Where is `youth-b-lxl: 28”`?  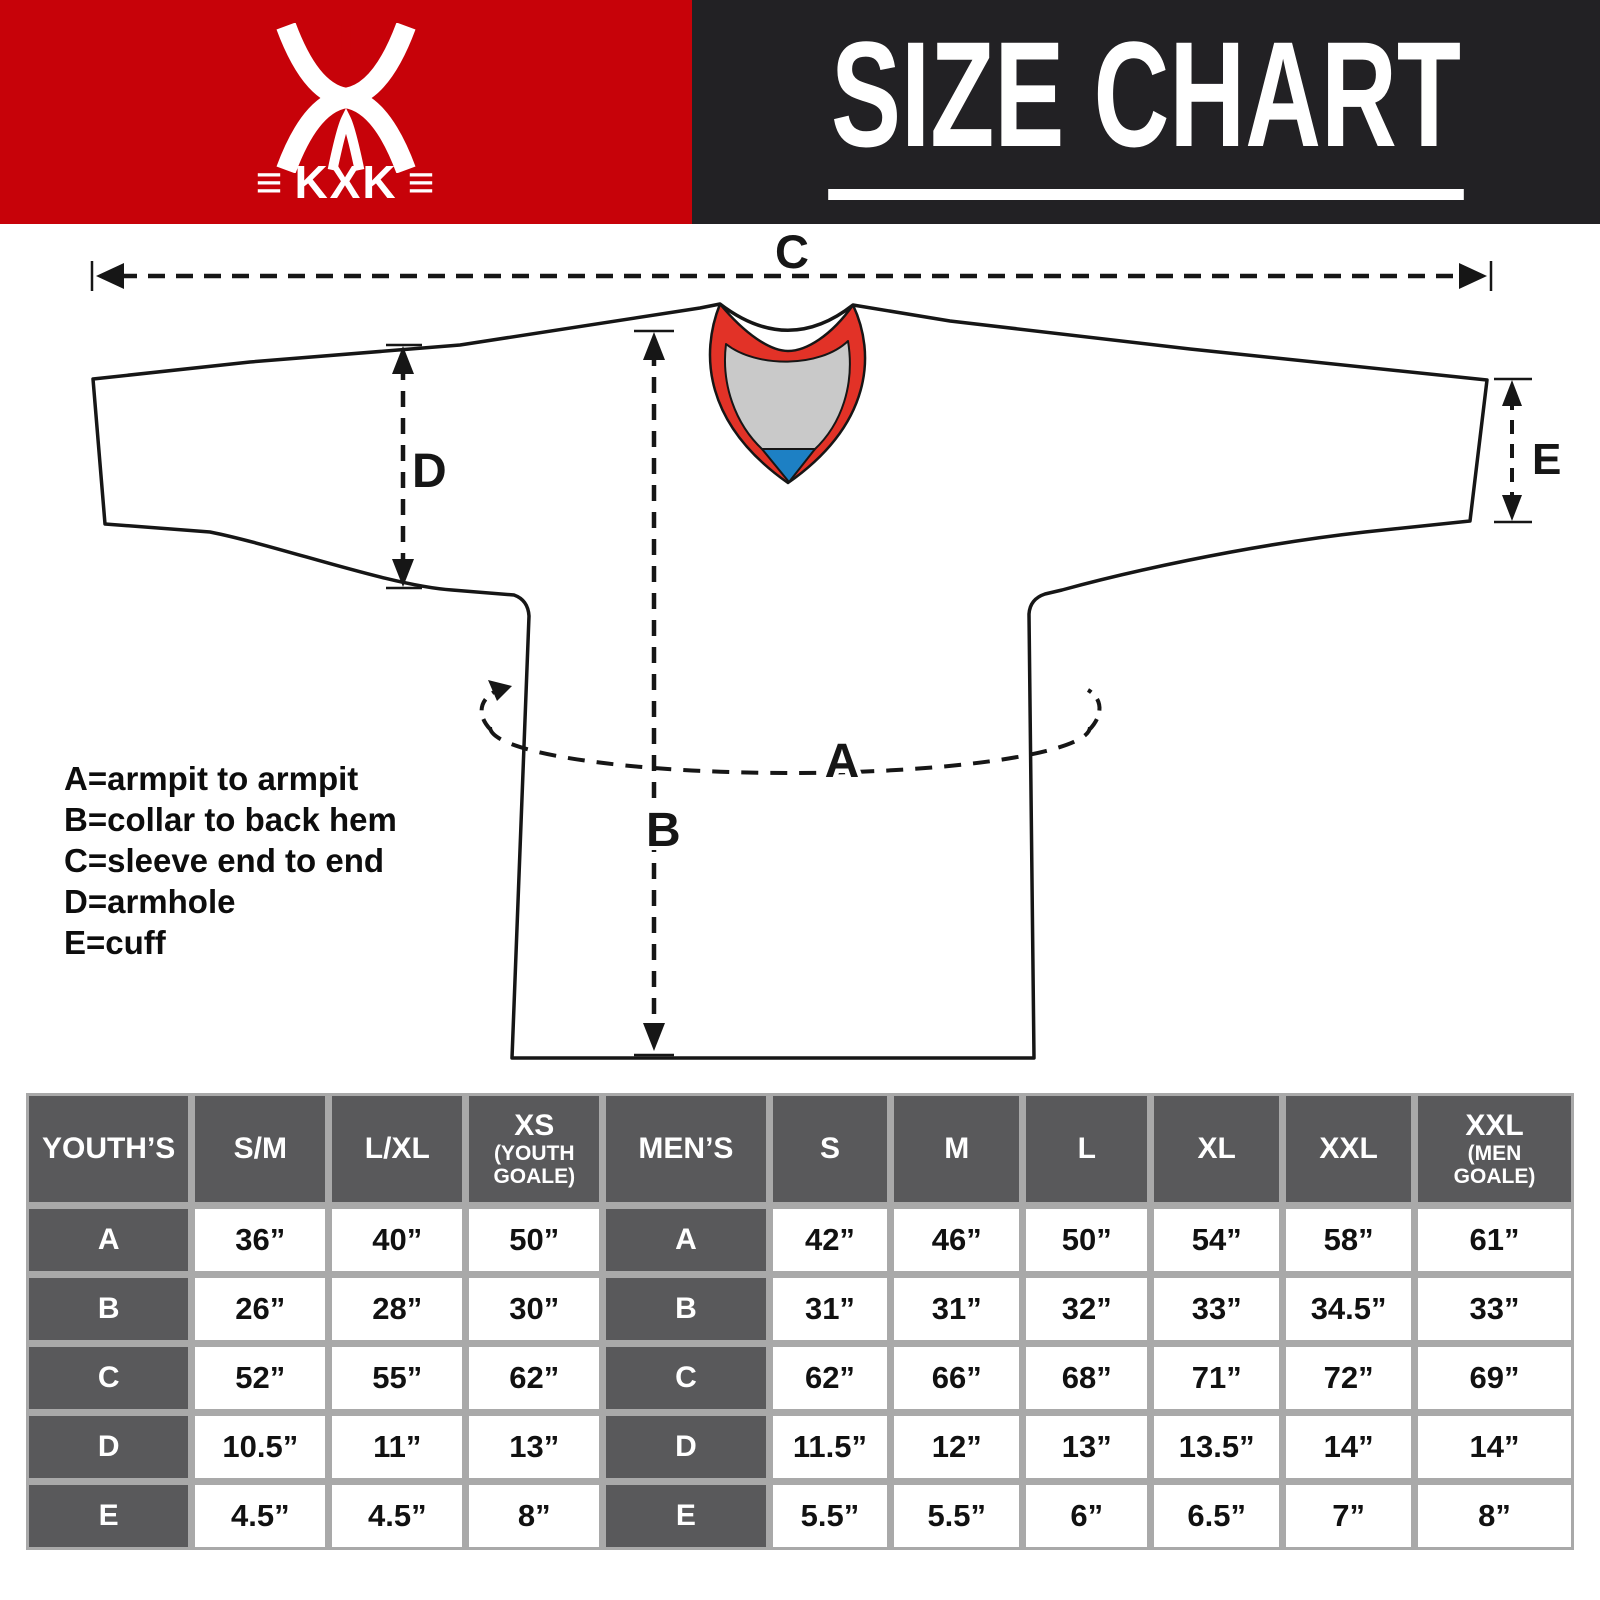 youth-b-lxl: 28” is located at coordinates (397, 1309).